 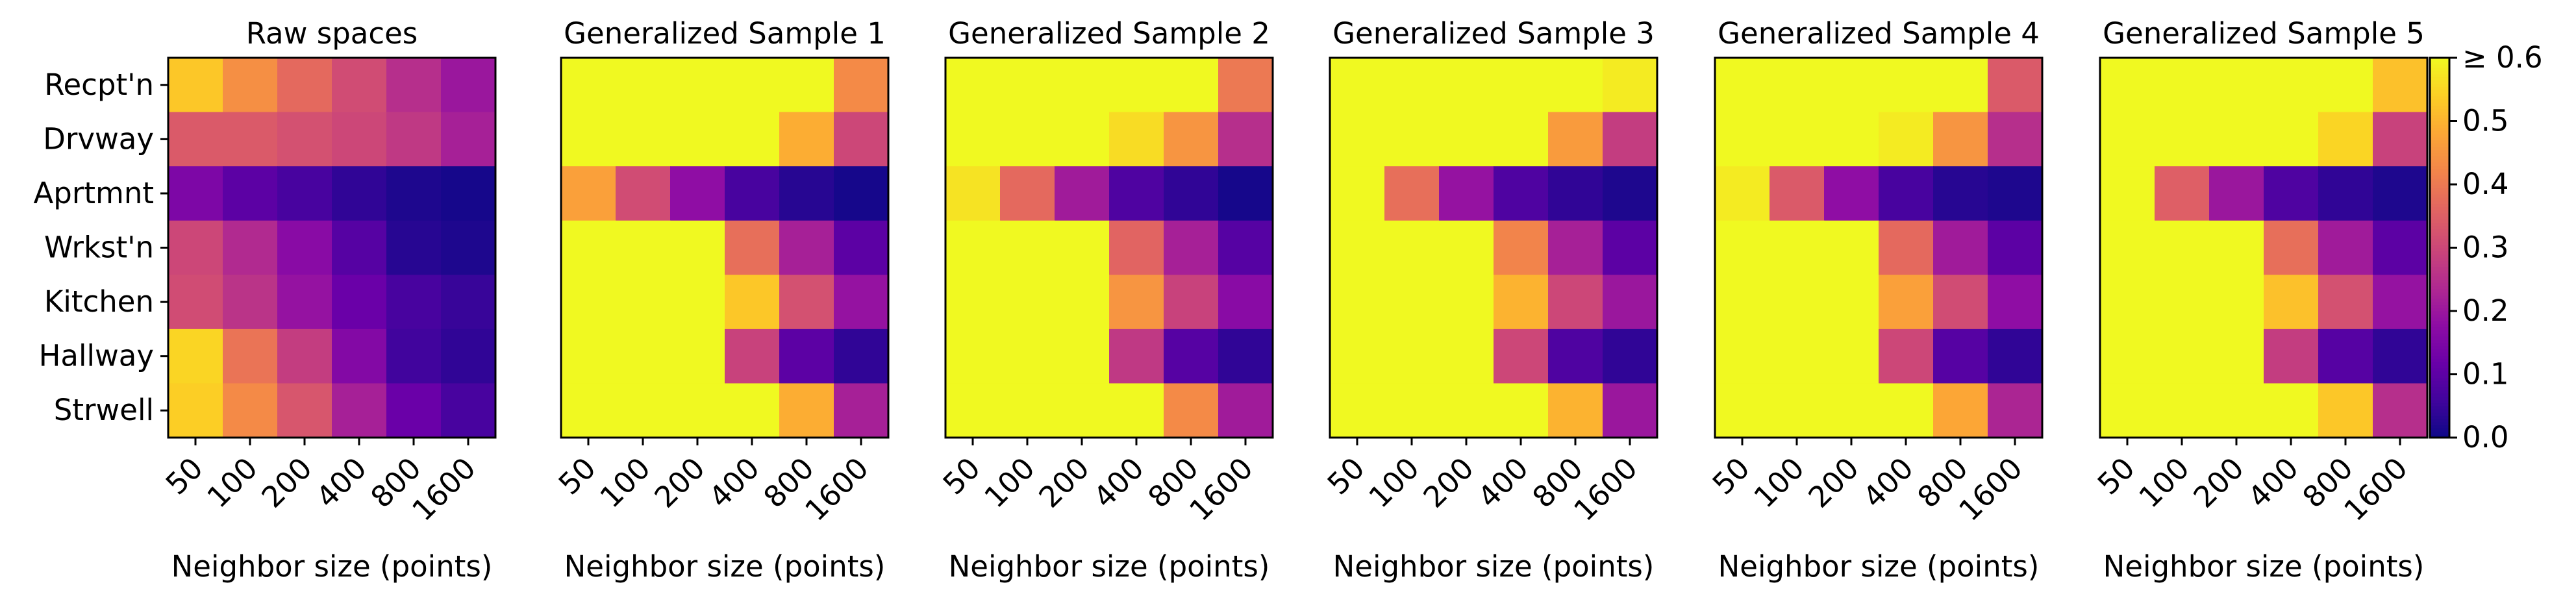 What do you see at coordinates (2164, 482) in the screenshot?
I see `x-tick-label: 100` at bounding box center [2164, 482].